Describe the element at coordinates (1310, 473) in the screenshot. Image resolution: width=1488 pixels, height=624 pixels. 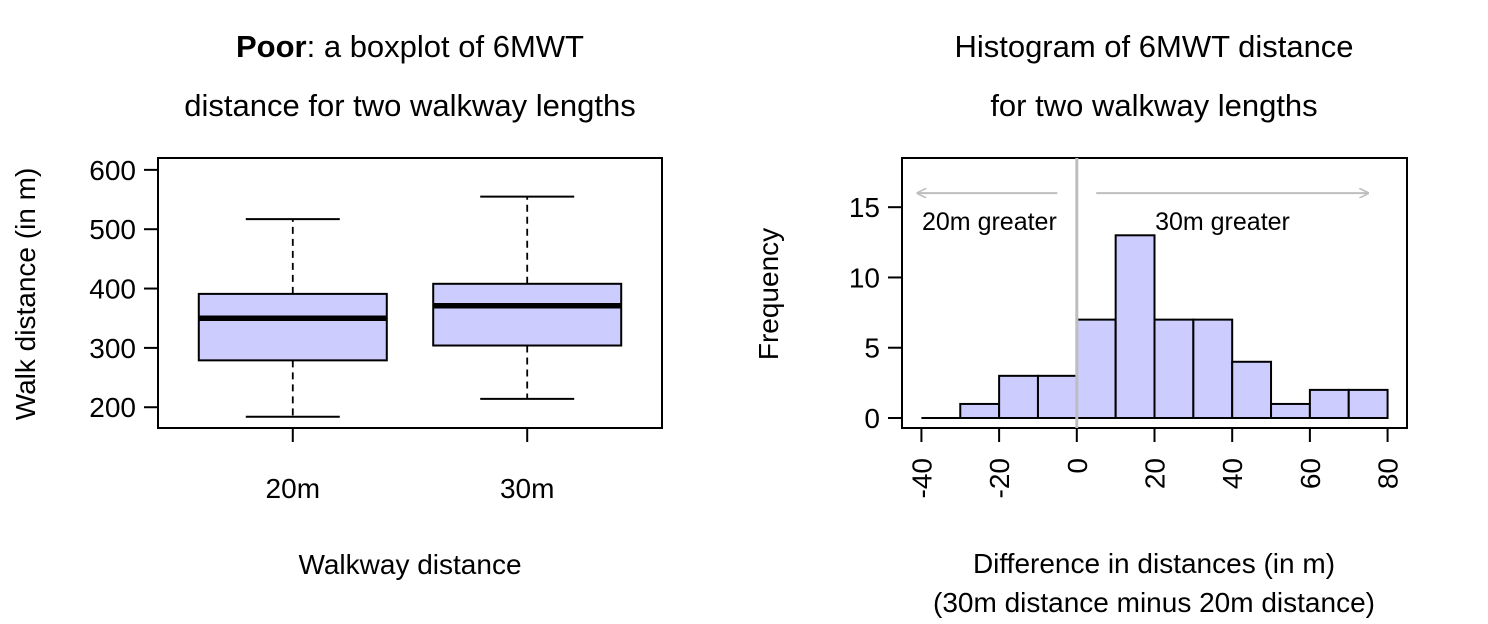
I see `hist-x-tick-label-60: 60` at that location.